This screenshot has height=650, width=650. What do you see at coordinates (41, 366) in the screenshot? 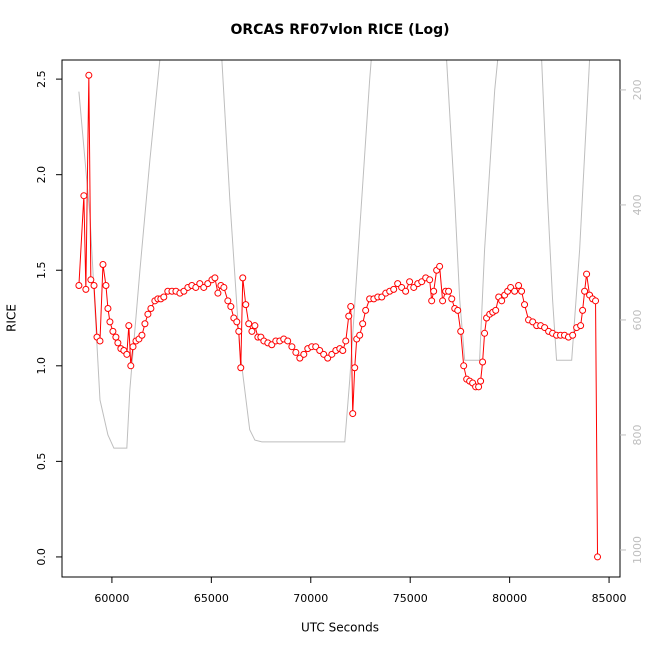
I see `y-tick-label: 1.0` at bounding box center [41, 366].